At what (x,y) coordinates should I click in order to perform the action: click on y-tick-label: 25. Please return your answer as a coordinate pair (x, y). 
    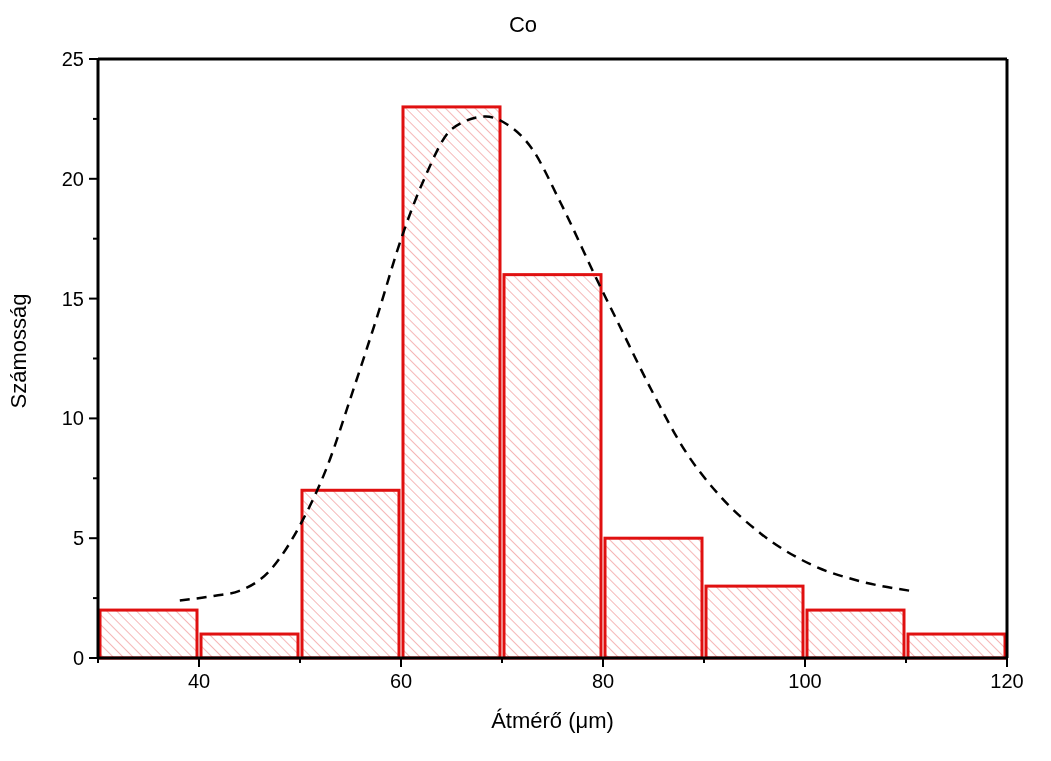
    Looking at the image, I should click on (72, 59).